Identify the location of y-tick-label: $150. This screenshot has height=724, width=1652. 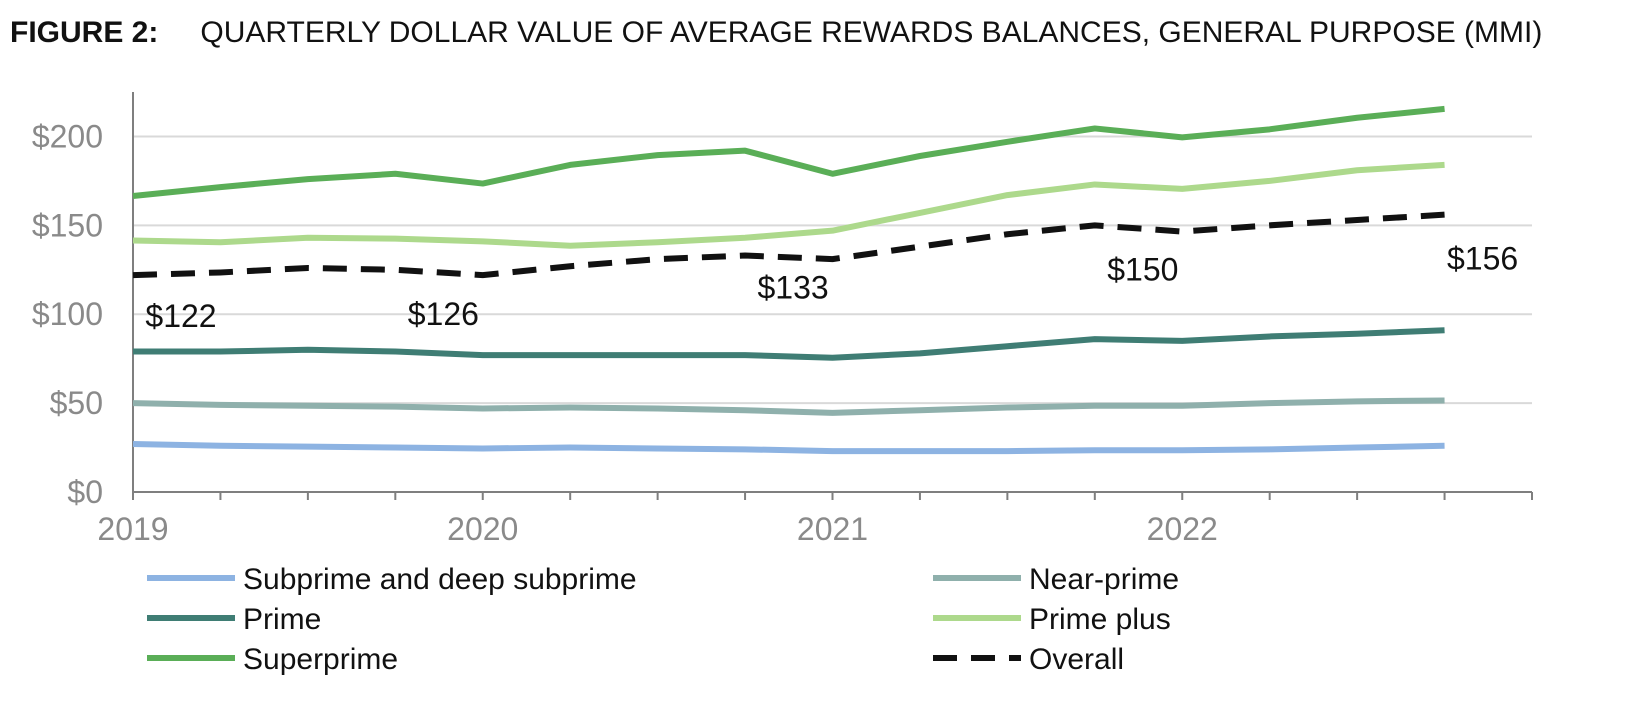
(67, 225).